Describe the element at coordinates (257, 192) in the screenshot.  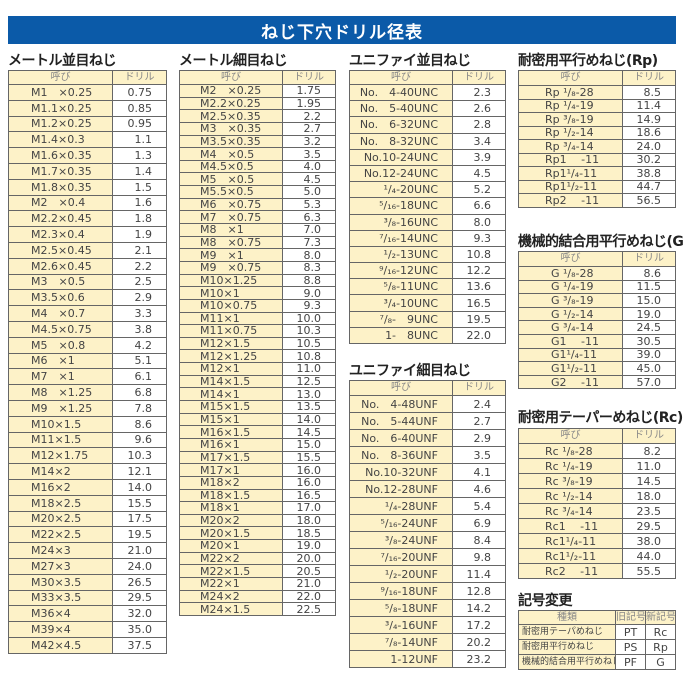
I see `table-row: M5.5×0.5 5.0` at that location.